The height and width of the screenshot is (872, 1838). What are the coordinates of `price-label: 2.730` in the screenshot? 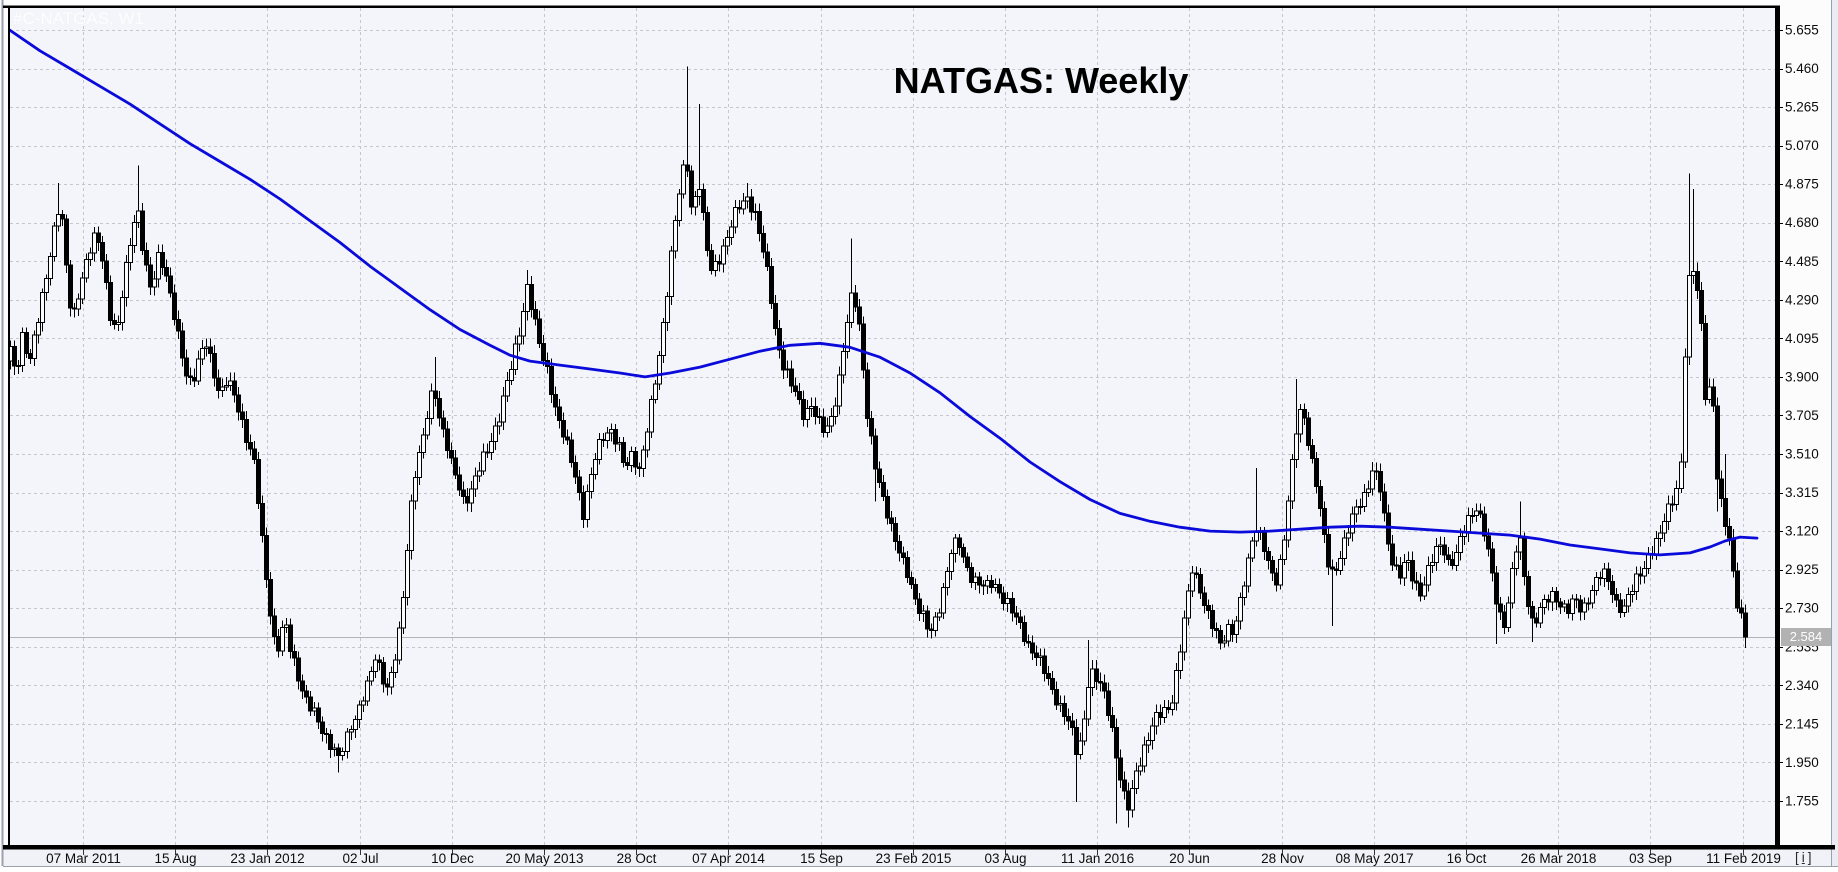 It's located at (1802, 608).